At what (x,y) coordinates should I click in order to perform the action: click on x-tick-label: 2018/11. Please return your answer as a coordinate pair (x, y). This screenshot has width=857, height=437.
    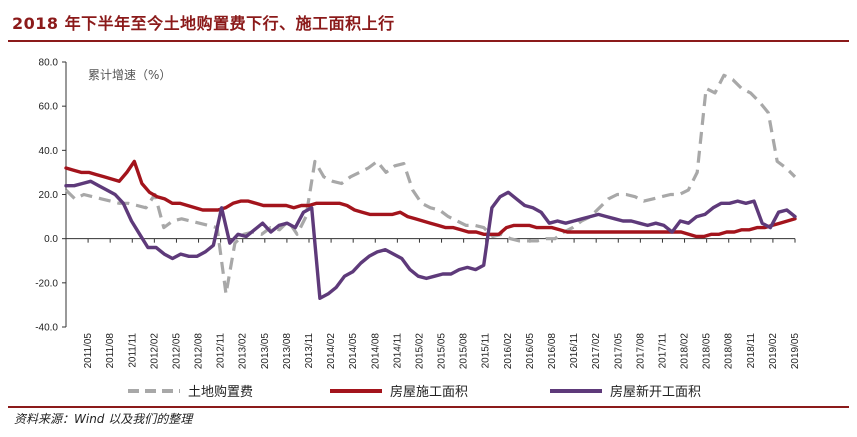
    Looking at the image, I should click on (751, 351).